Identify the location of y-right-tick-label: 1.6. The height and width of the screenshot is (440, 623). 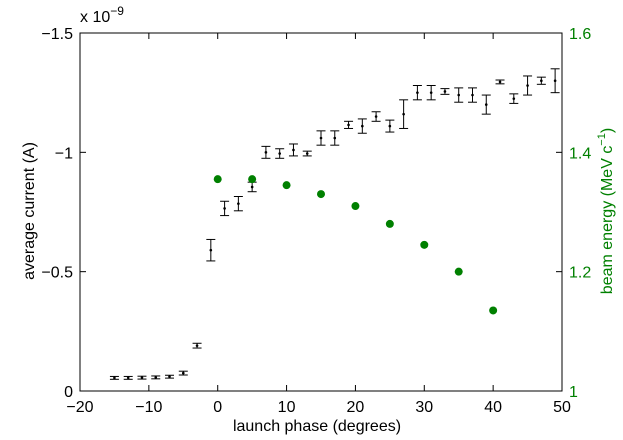
(580, 34).